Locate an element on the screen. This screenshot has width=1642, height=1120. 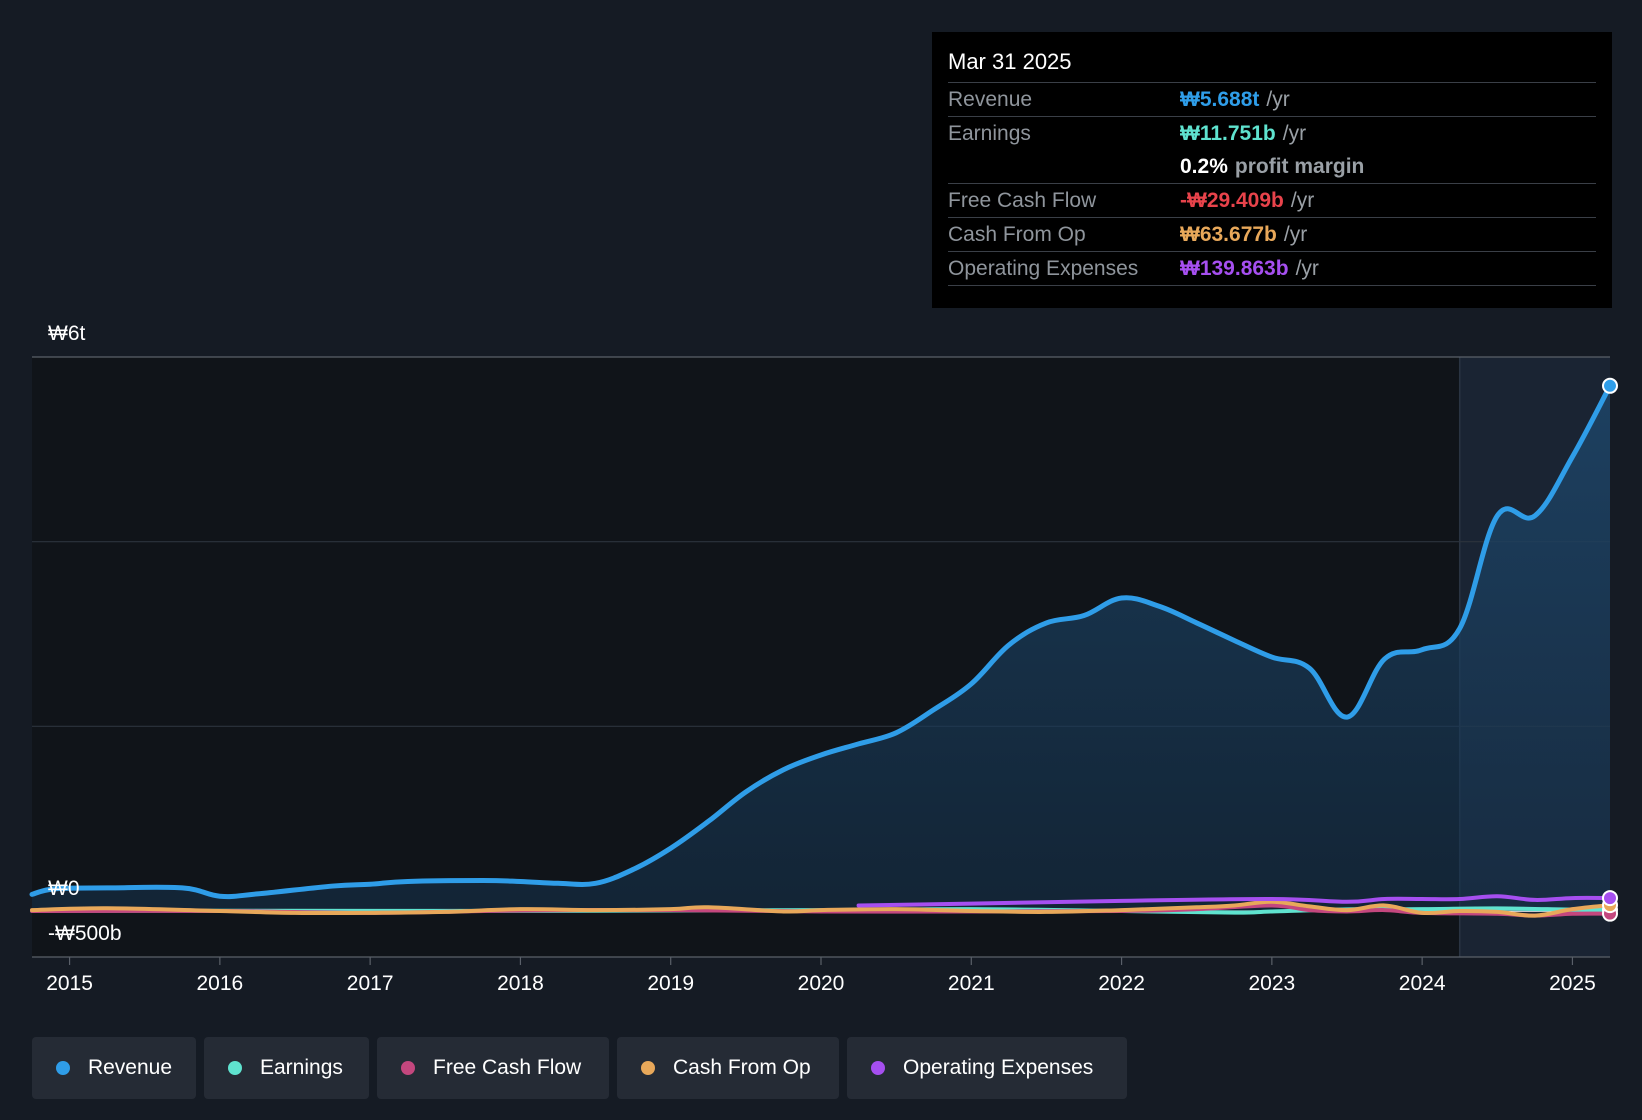
legend-label: Cash From Op is located at coordinates (742, 1067).